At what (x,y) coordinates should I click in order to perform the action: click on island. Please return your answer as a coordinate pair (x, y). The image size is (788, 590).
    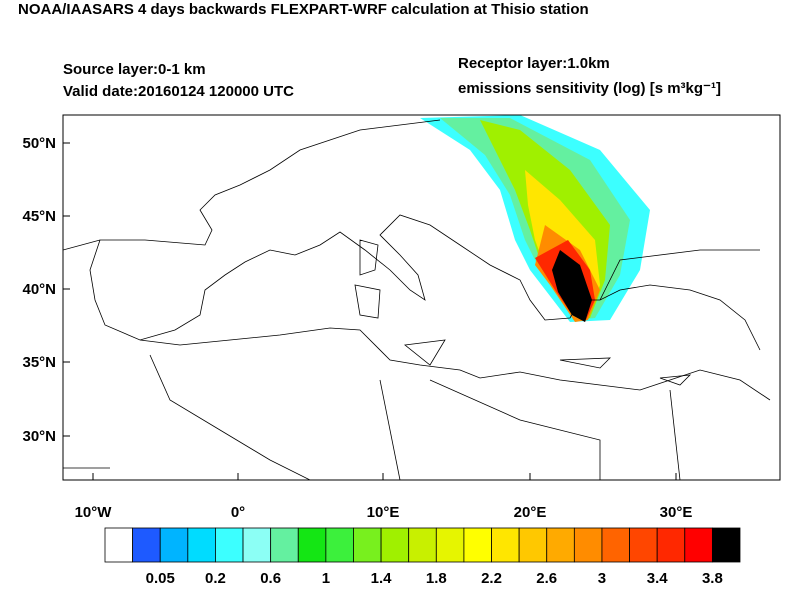
    Looking at the image, I should click on (523, 312).